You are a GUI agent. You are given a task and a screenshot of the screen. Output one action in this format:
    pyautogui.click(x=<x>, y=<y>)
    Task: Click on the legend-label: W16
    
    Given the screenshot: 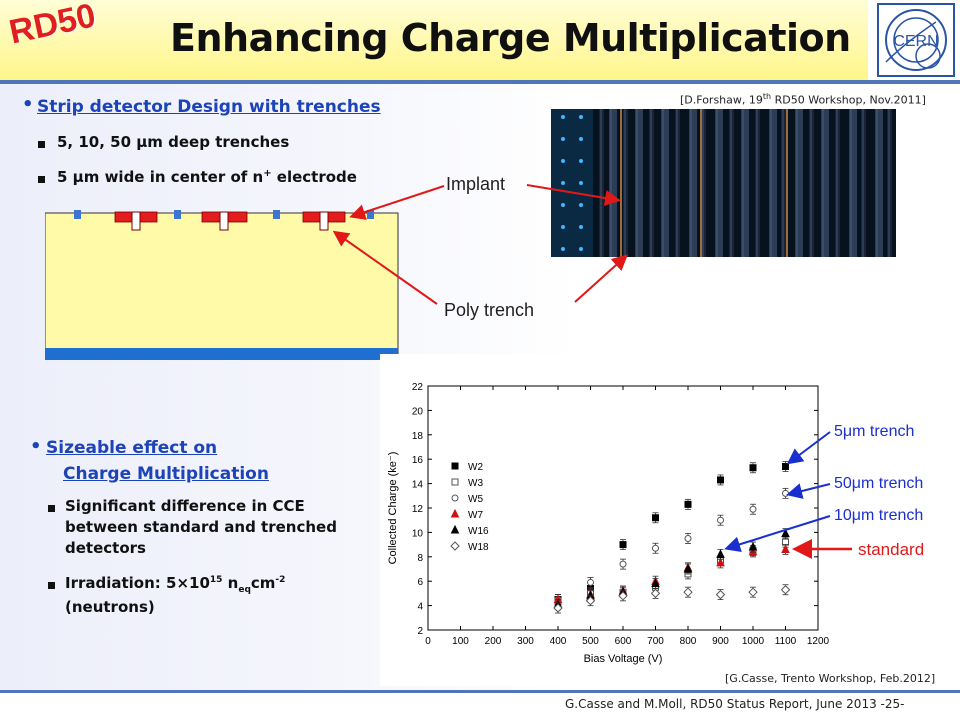 What is the action you would take?
    pyautogui.click(x=478, y=531)
    